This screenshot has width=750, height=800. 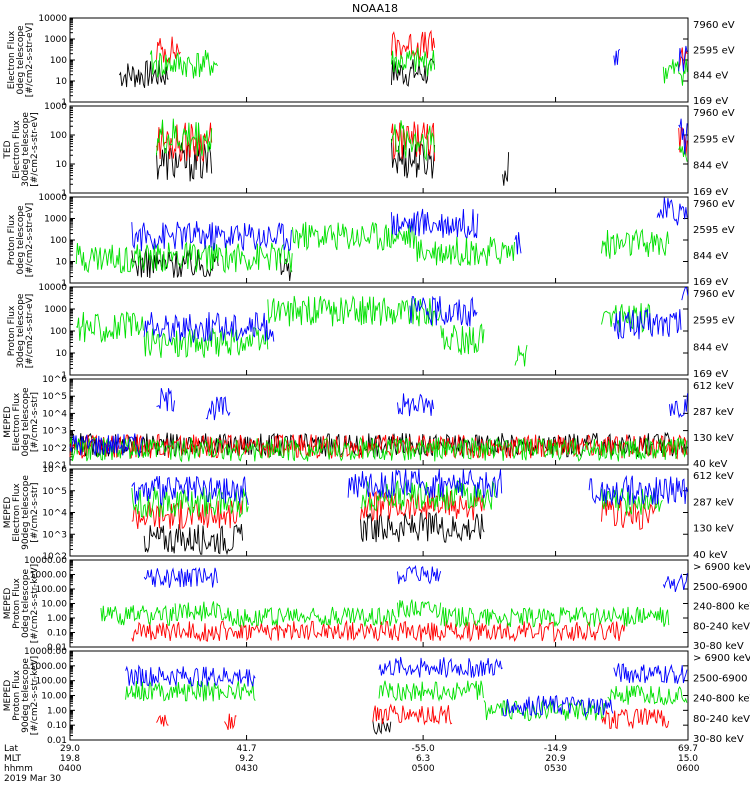 I want to click on y-tick-label: 1000.00, so click(x=48, y=576).